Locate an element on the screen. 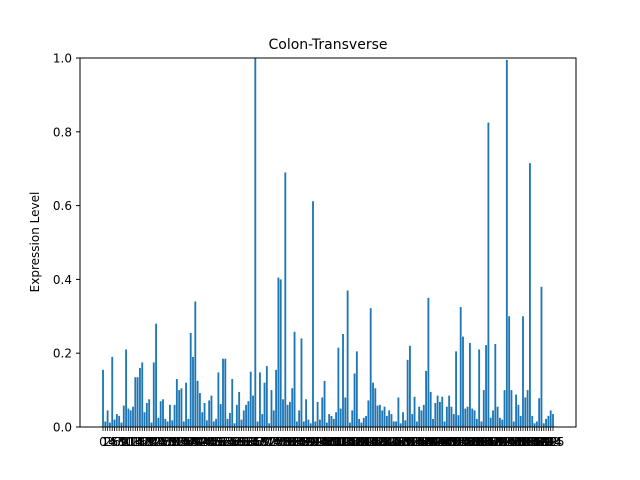 This screenshot has height=480, width=640. x-tick-label: 193 is located at coordinates (548, 442).